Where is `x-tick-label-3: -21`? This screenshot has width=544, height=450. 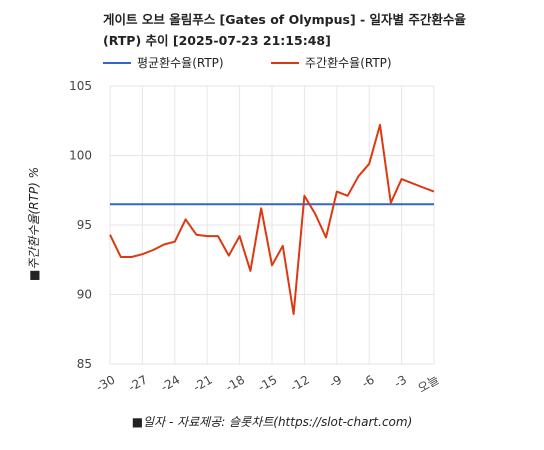 x-tick-label-3: -21 is located at coordinates (203, 383).